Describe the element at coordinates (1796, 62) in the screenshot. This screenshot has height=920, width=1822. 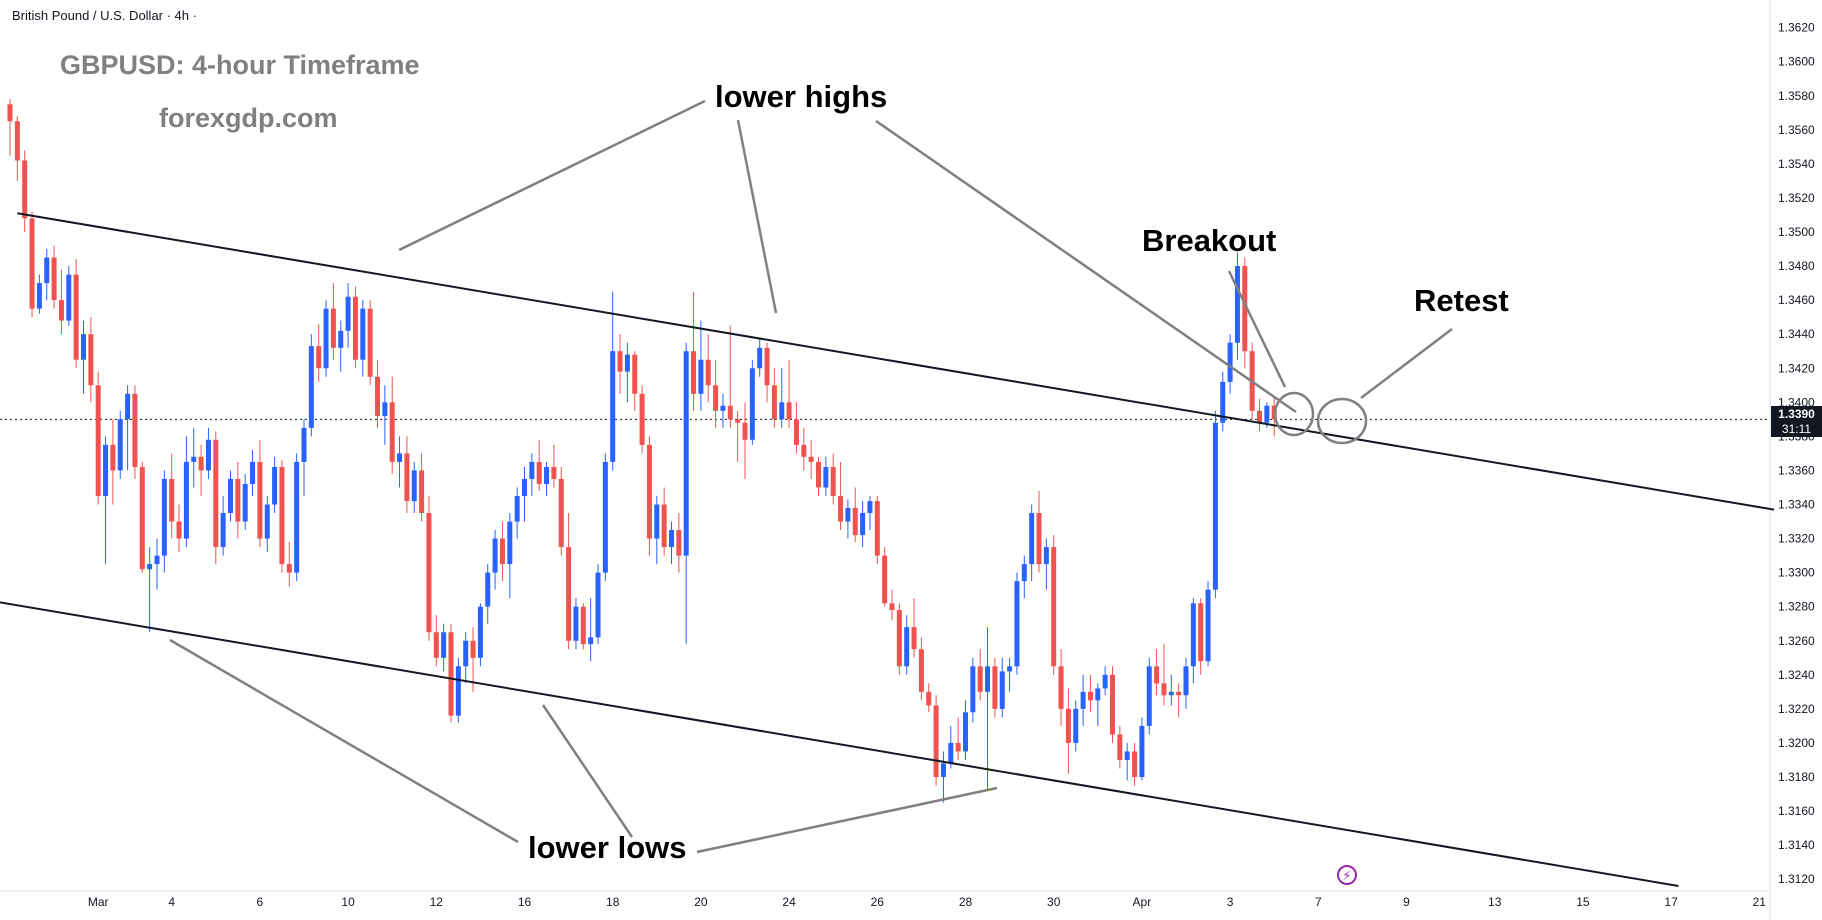
I see `y-tick-label: 1.3600` at that location.